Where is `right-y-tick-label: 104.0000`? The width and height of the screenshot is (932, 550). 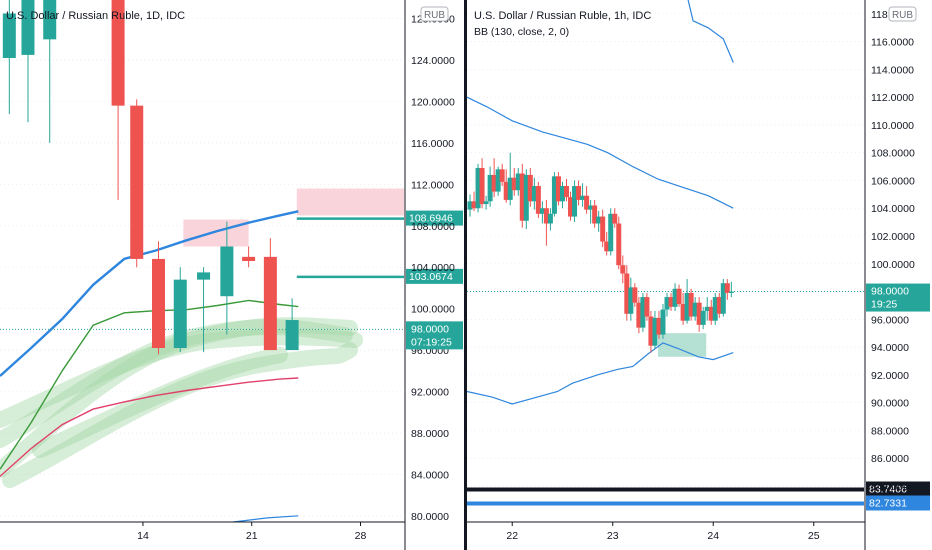 right-y-tick-label: 104.0000 is located at coordinates (893, 209).